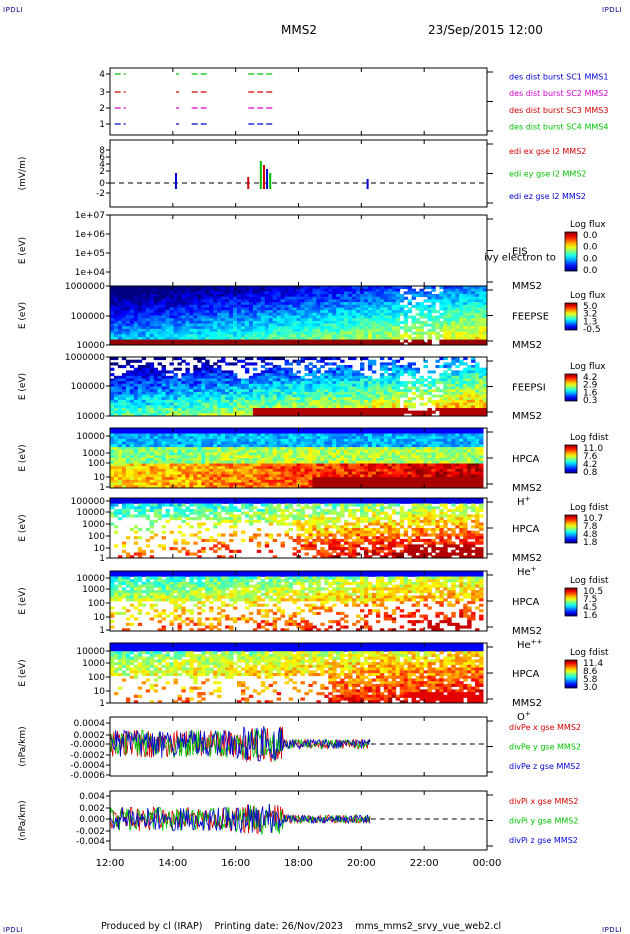  What do you see at coordinates (102, 165) in the screenshot?
I see `y-tick-label: 4` at bounding box center [102, 165].